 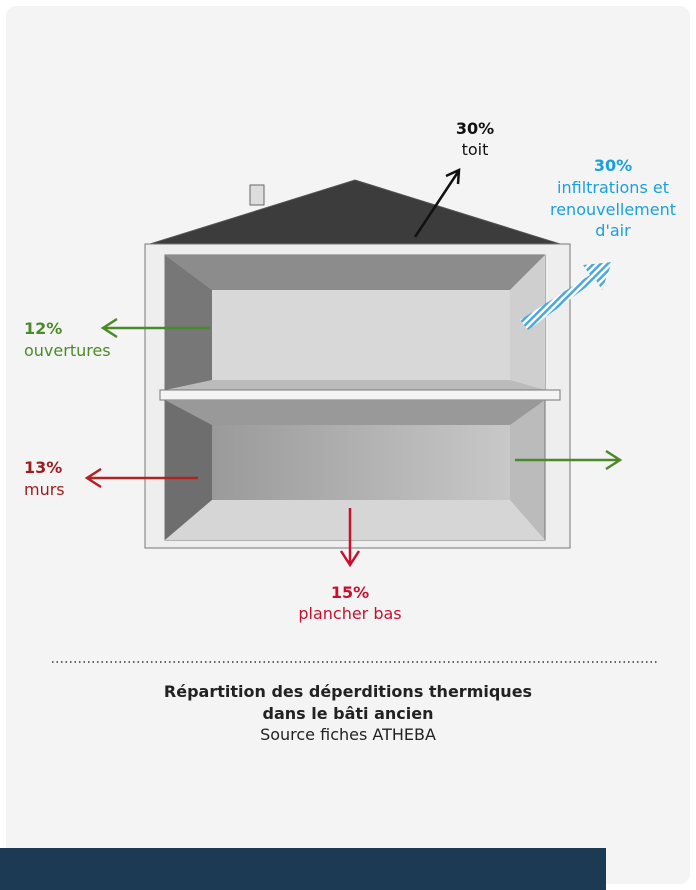 What do you see at coordinates (348, 713) in the screenshot?
I see `caption-title: dans le bâti ancien` at bounding box center [348, 713].